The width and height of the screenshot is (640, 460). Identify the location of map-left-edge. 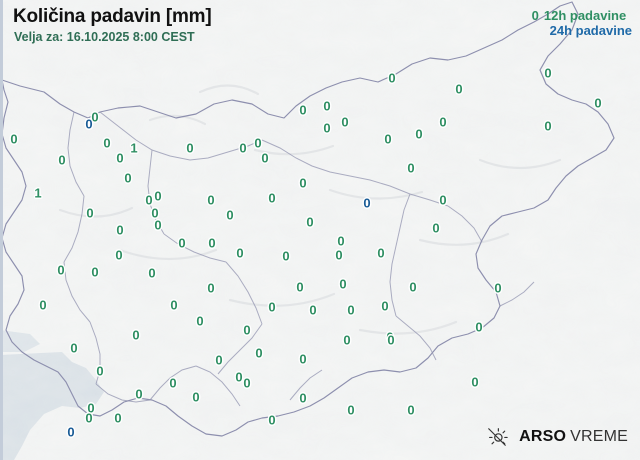
(1, 230).